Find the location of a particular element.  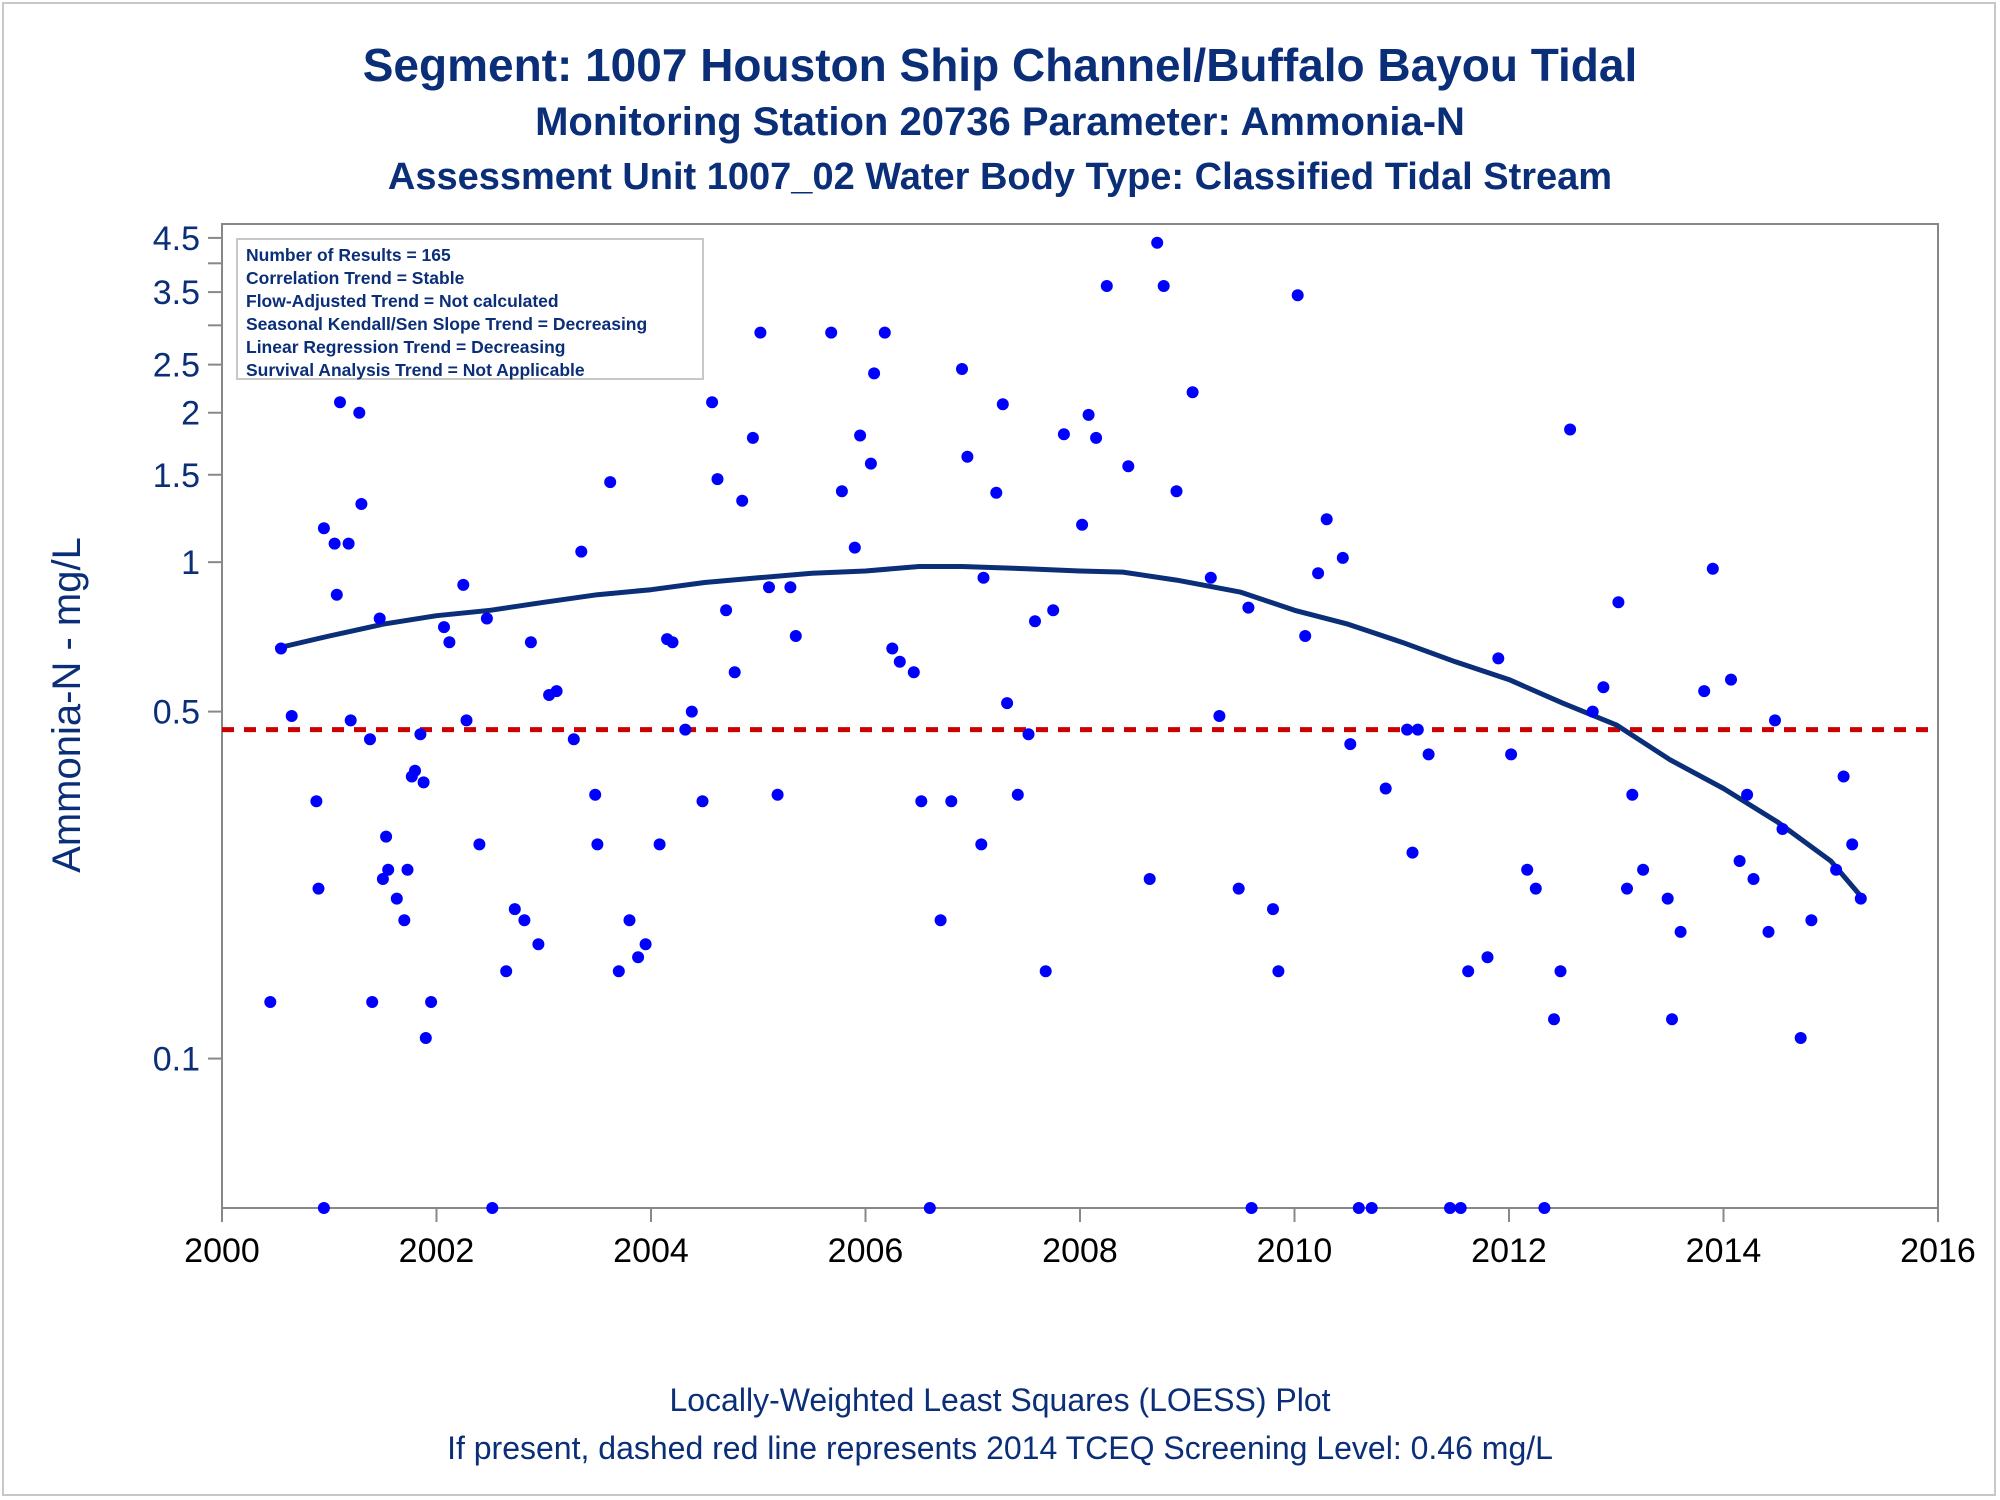

y-tick-label: 1 is located at coordinates (190, 563).